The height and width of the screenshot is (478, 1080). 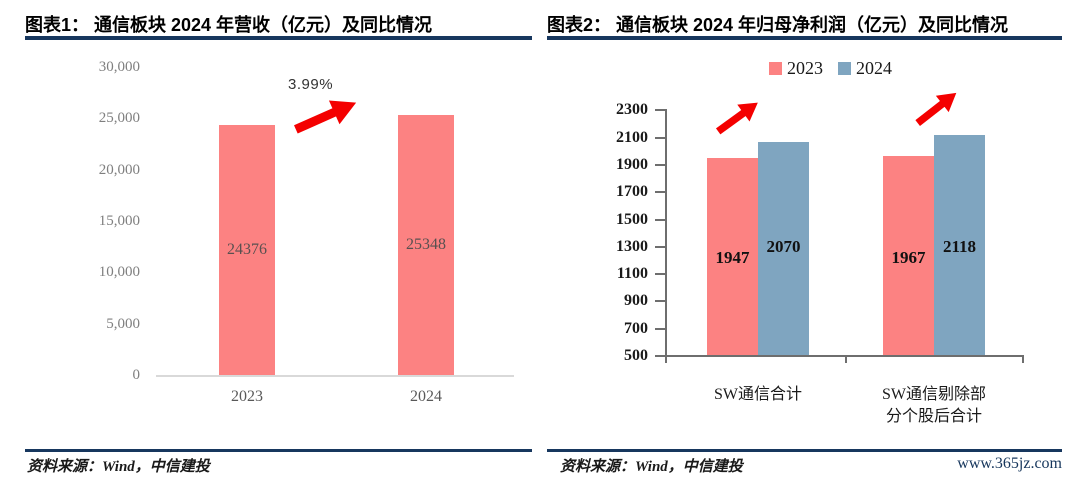 I want to click on bar-value-label: 25348, so click(x=426, y=244).